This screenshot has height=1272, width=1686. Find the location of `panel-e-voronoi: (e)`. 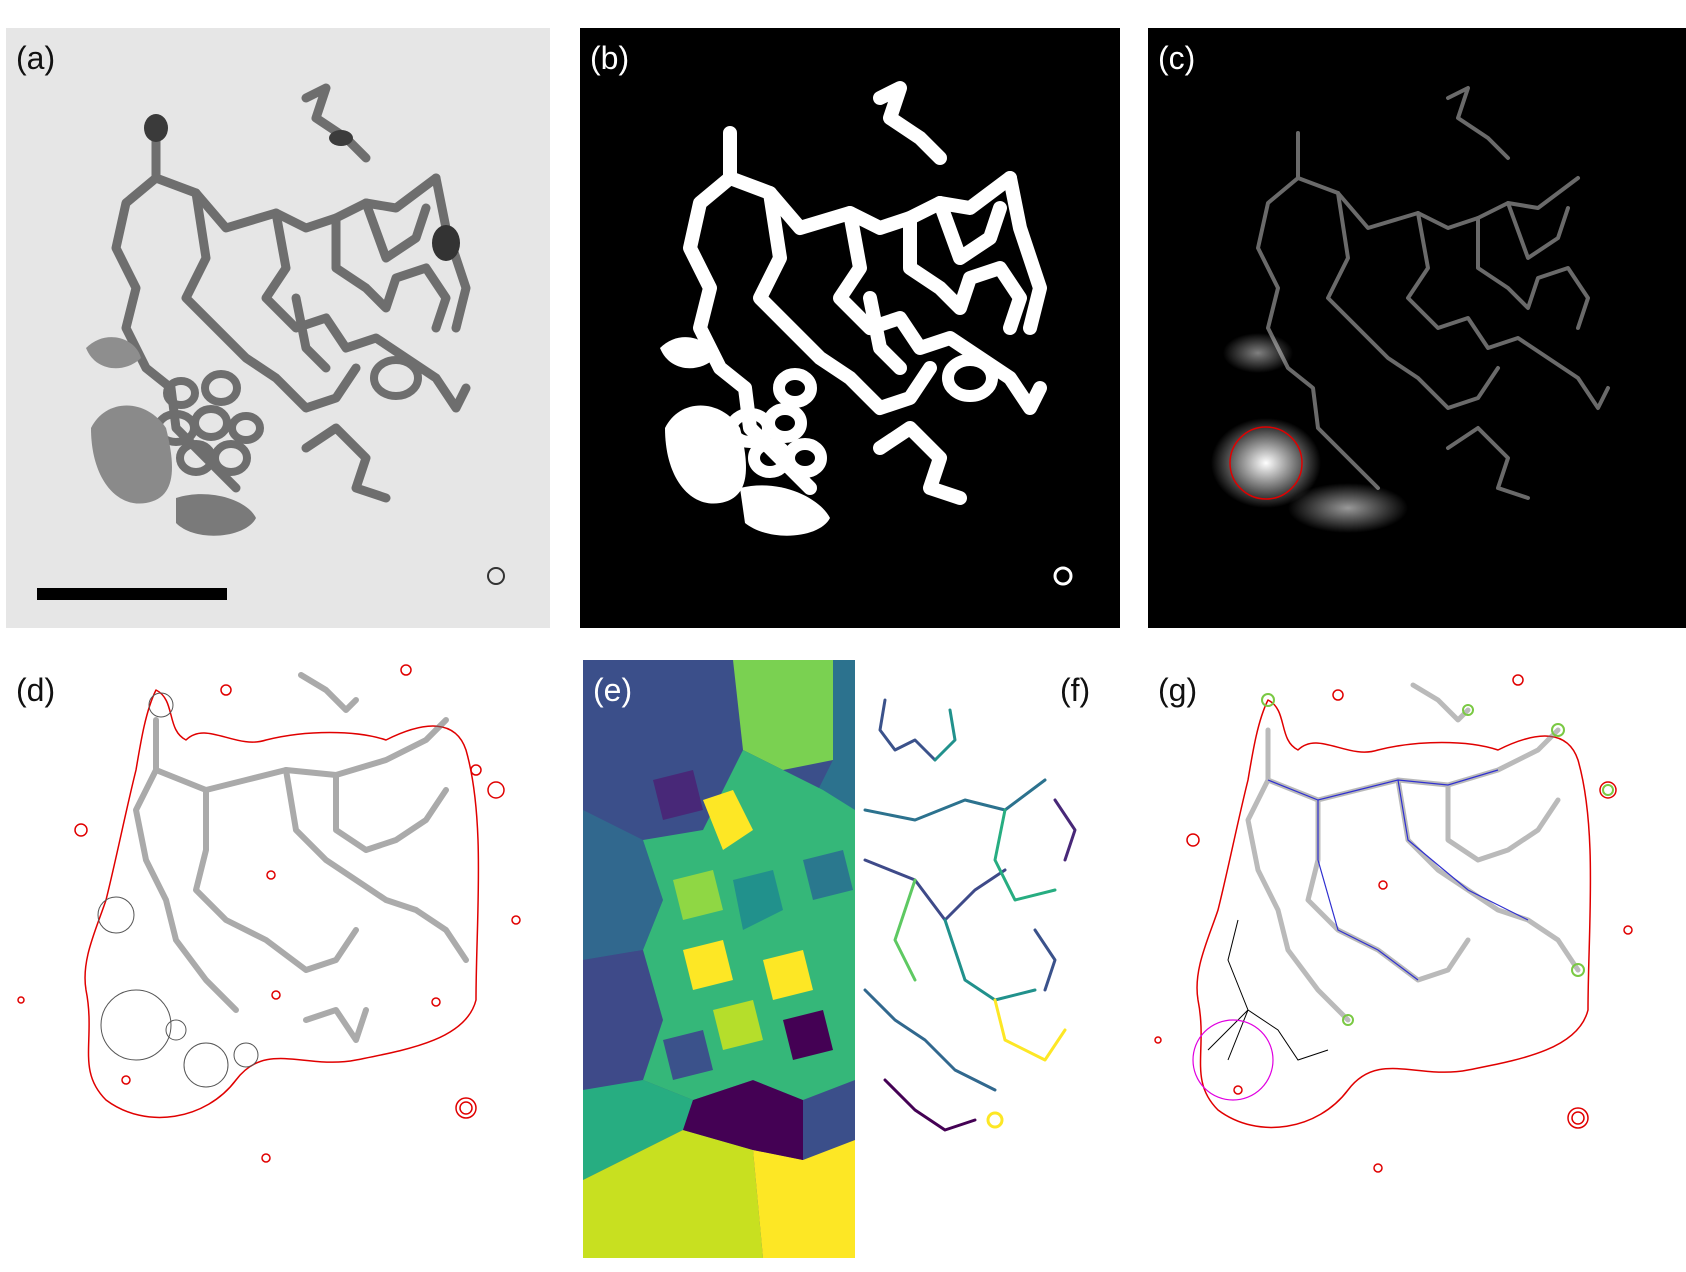

panel-e-voronoi: (e) is located at coordinates (719, 959).